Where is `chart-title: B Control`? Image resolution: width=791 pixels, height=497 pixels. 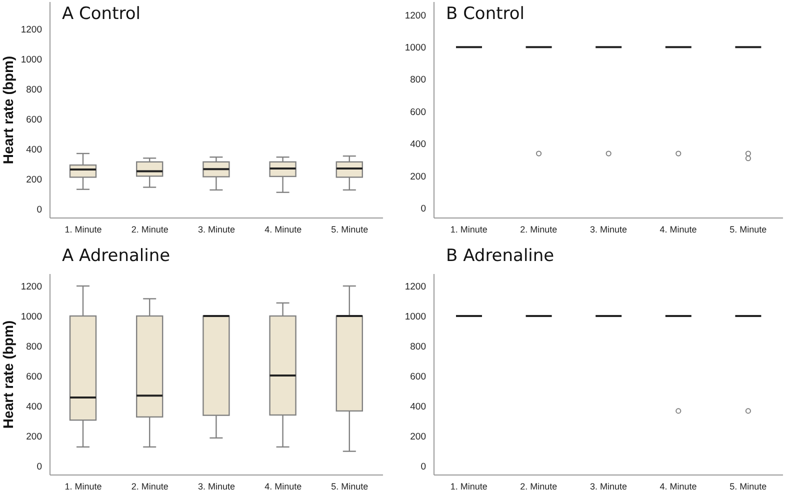
chart-title: B Control is located at coordinates (485, 14).